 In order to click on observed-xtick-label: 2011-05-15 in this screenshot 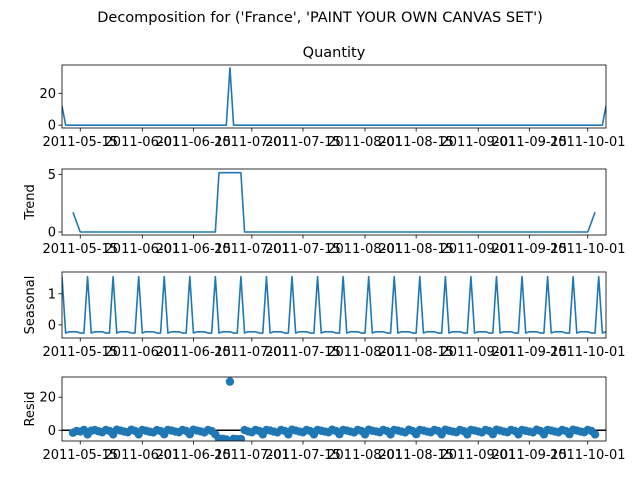, I will do `click(80, 142)`.